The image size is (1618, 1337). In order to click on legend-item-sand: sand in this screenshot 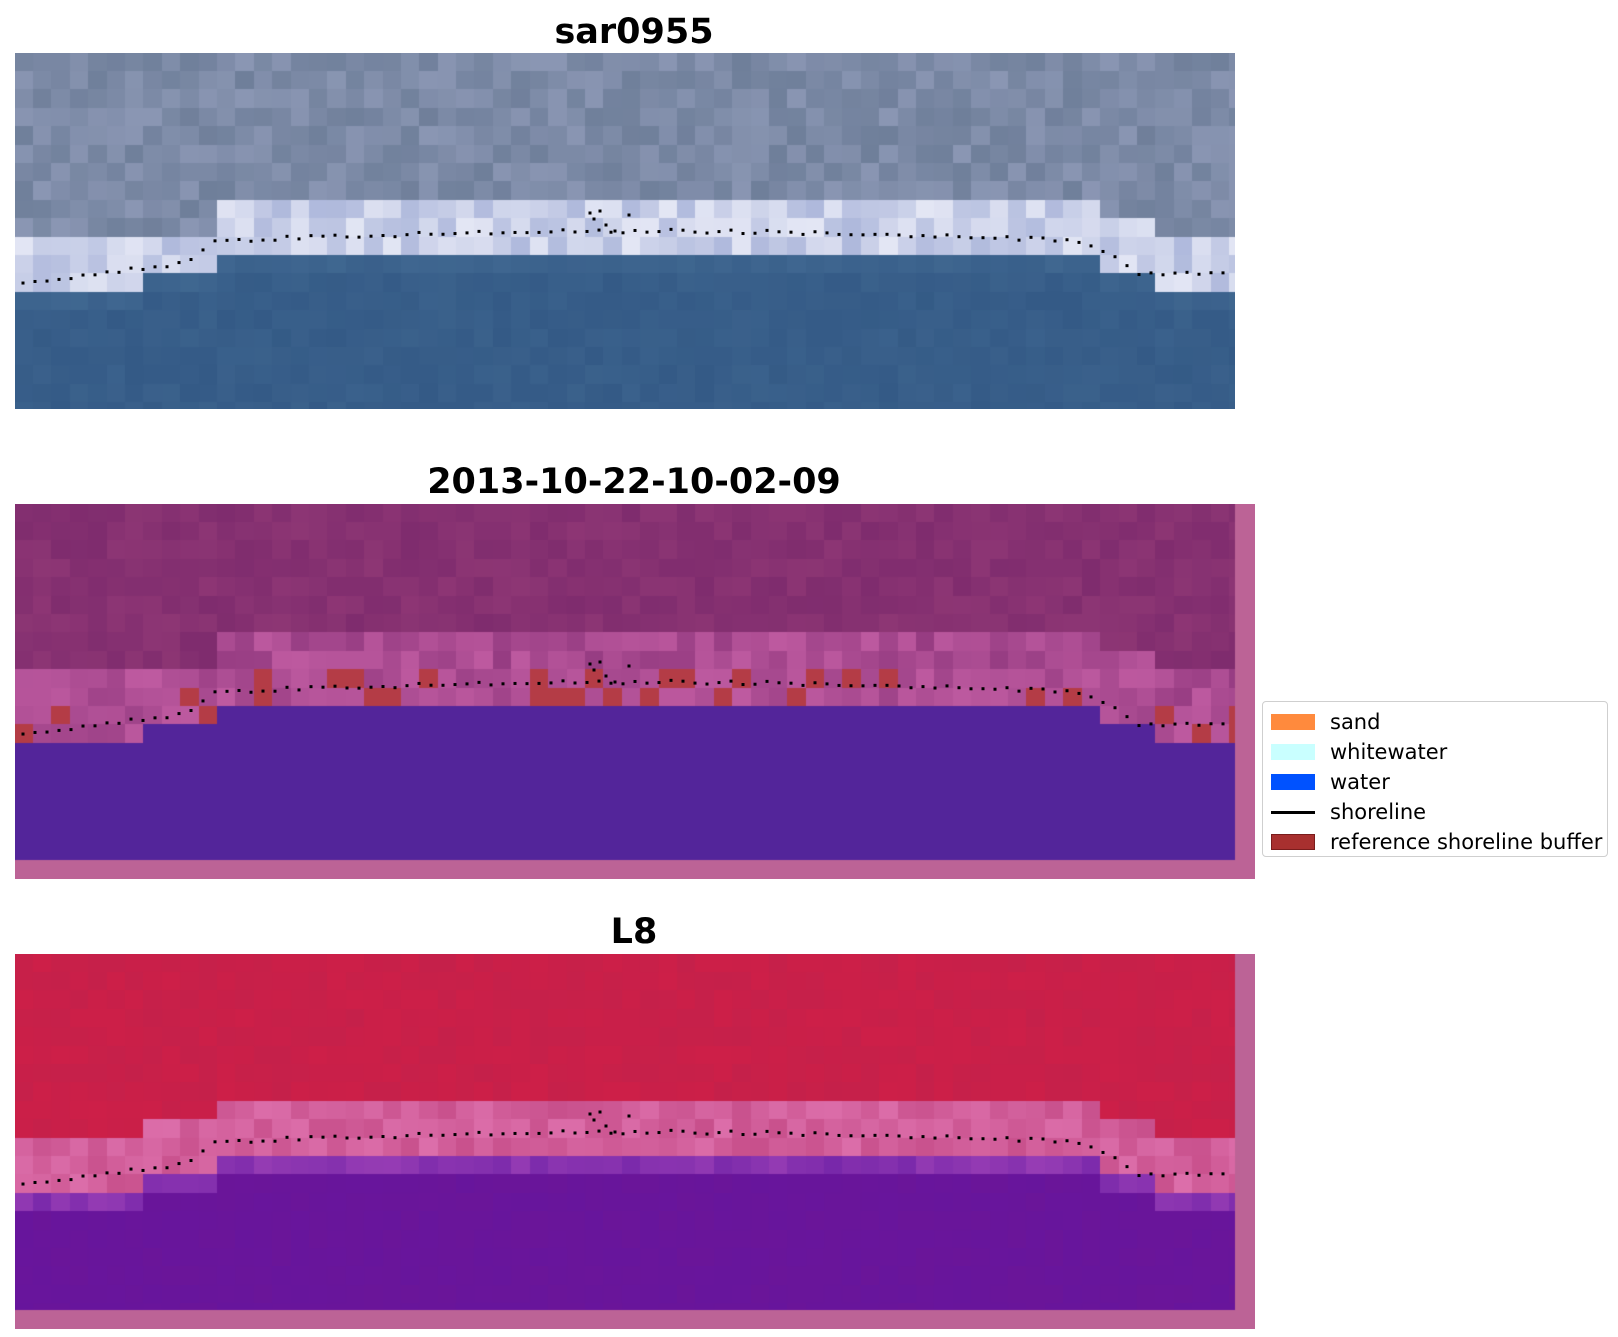, I will do `click(1435, 721)`.